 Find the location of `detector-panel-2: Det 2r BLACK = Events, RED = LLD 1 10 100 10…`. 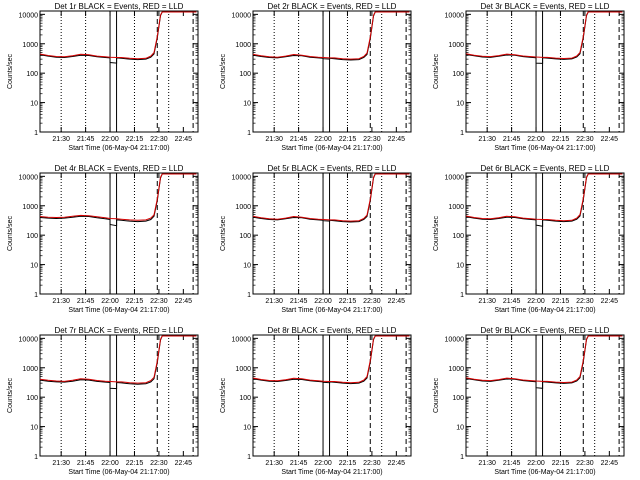

detector-panel-2: Det 2r BLACK = Events, RED = LLD 1 10 100 10… is located at coordinates (316, 77).